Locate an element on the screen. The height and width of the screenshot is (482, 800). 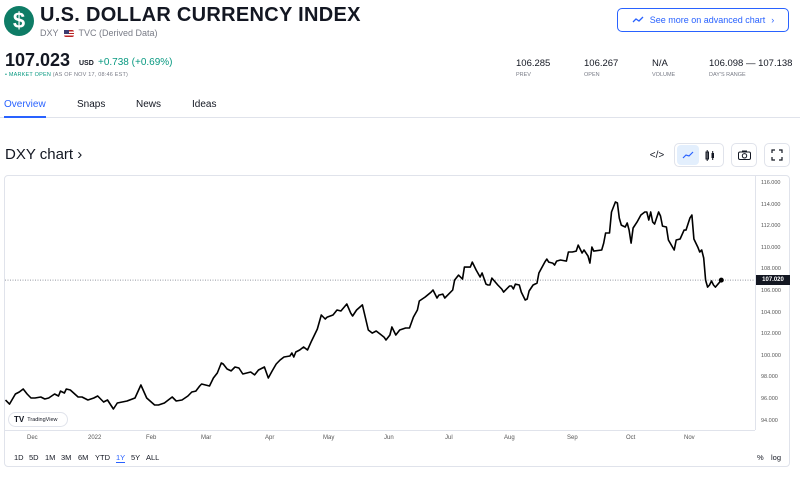
symbol-info: DXY TVC (Derived Data) is located at coordinates (99, 33).